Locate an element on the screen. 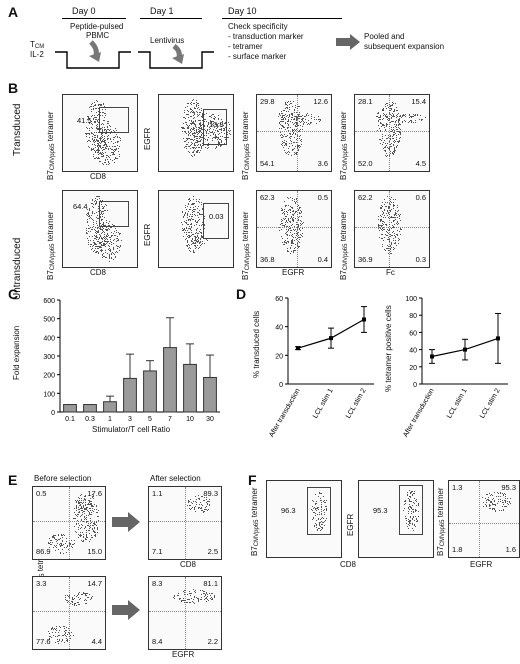  y-tick-label: 300 is located at coordinates (49, 357).